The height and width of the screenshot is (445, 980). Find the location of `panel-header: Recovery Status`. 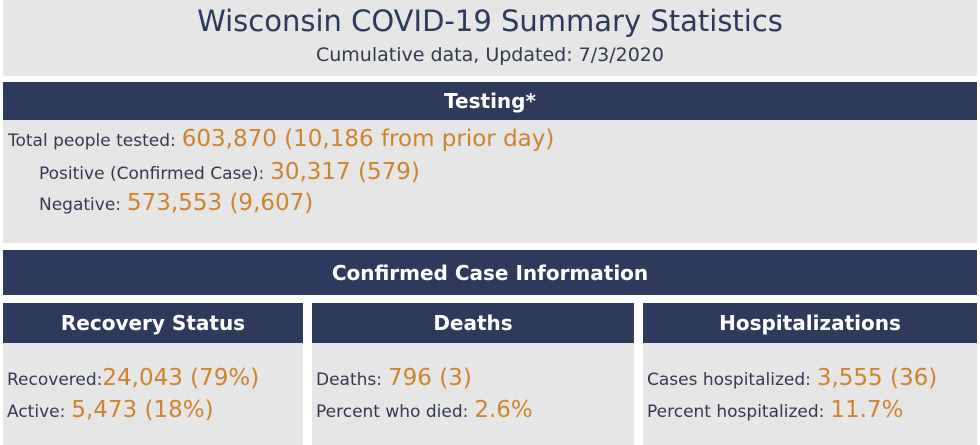

panel-header: Recovery Status is located at coordinates (153, 323).